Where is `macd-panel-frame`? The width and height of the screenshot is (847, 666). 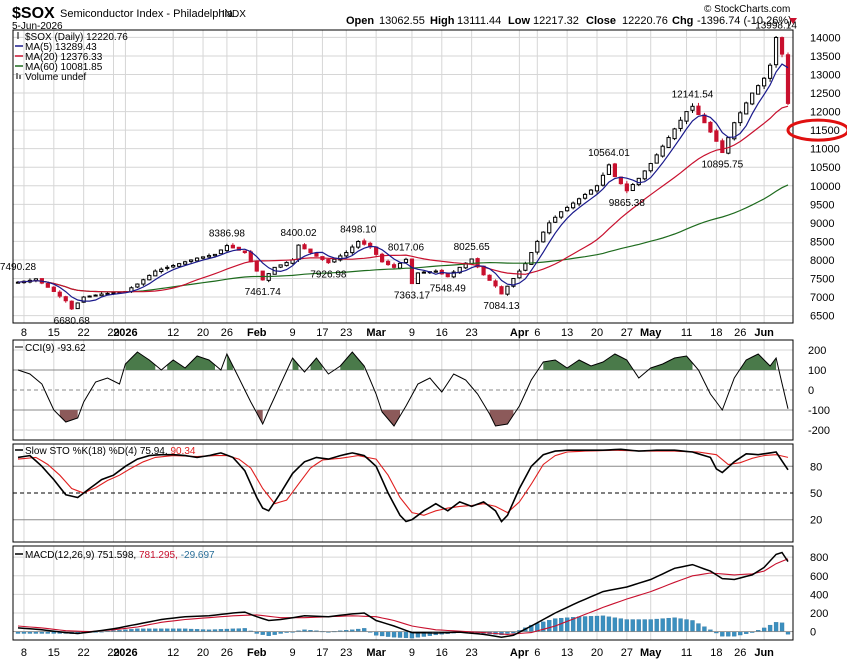
macd-panel-frame is located at coordinates (403, 593).